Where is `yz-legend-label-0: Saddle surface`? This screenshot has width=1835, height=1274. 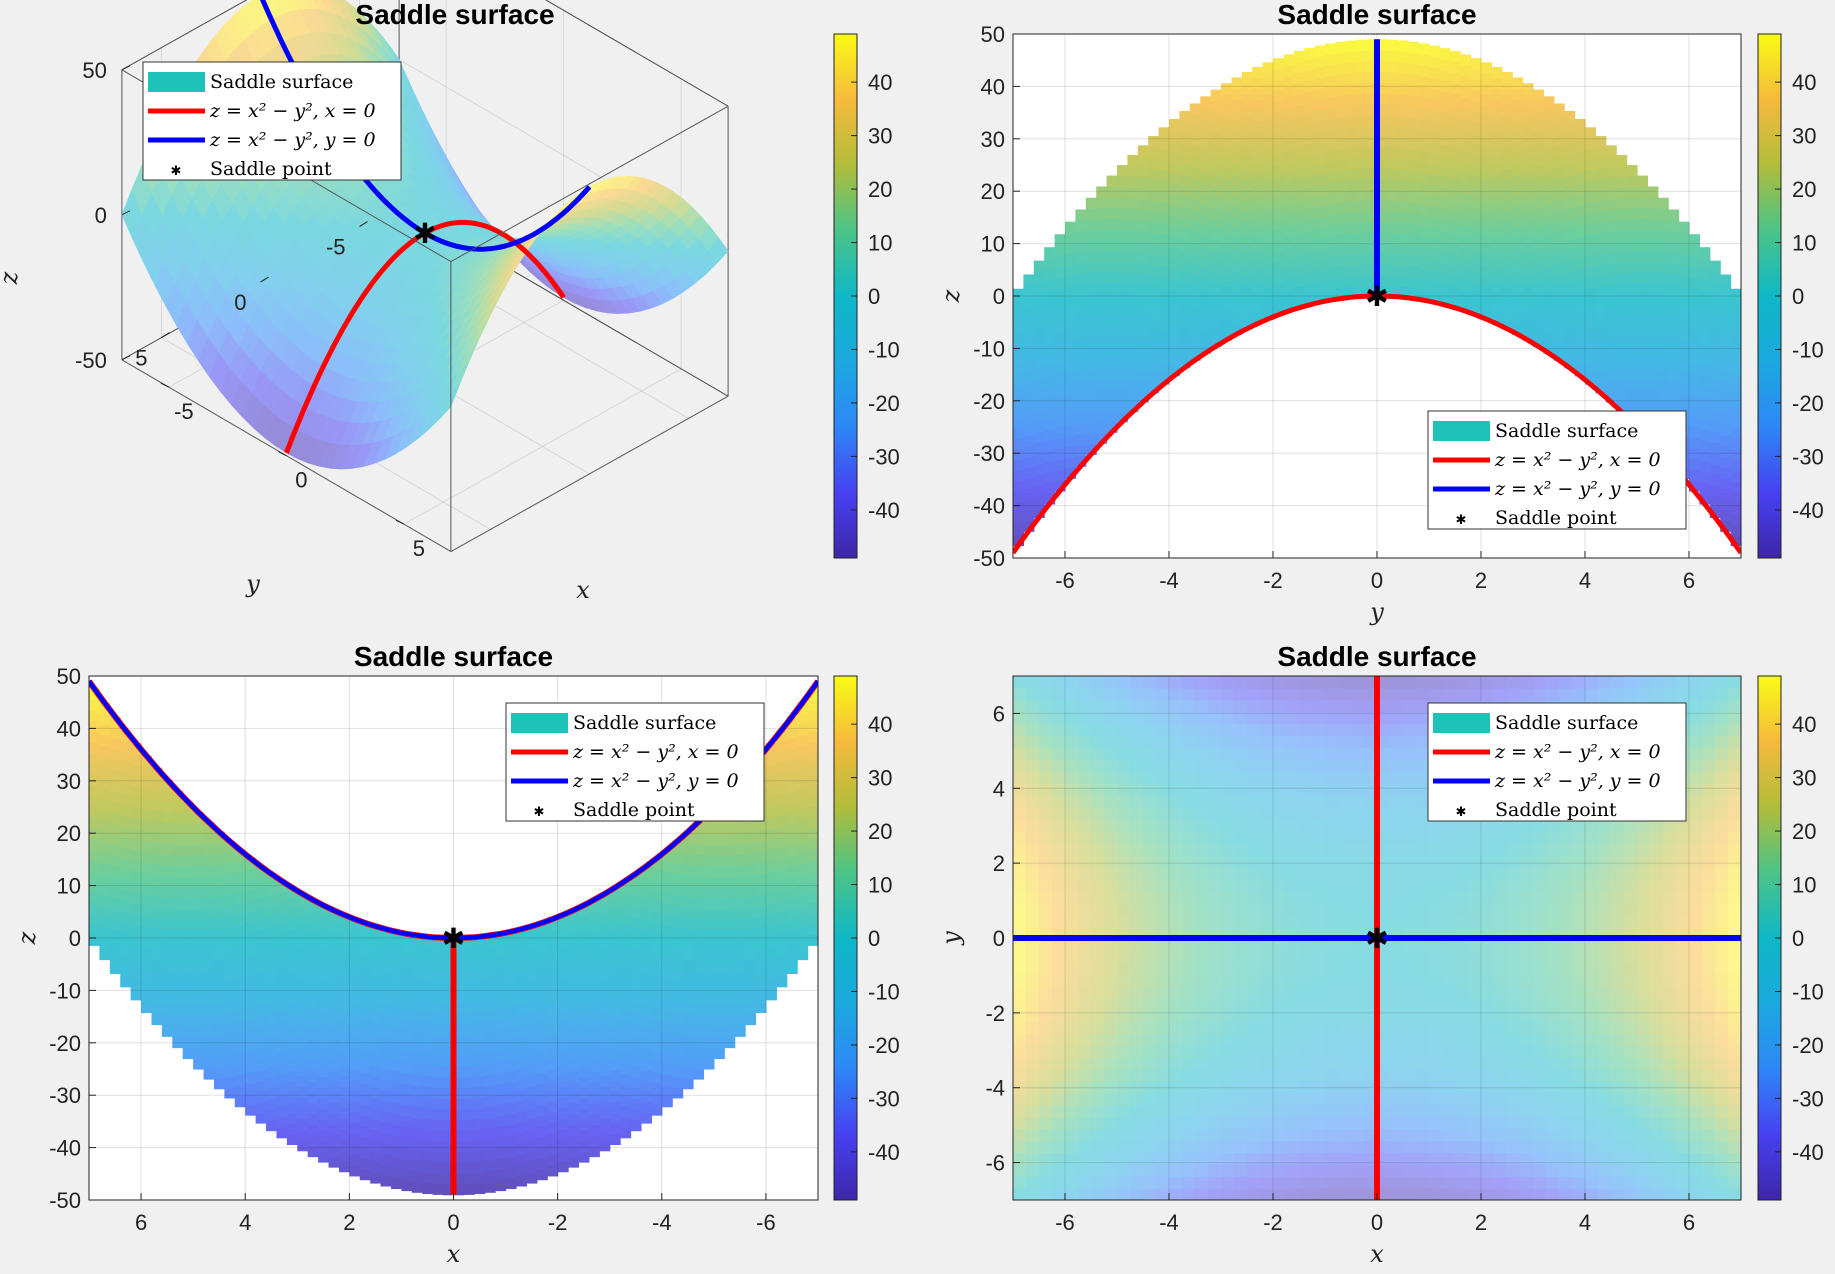
yz-legend-label-0: Saddle surface is located at coordinates (1566, 431).